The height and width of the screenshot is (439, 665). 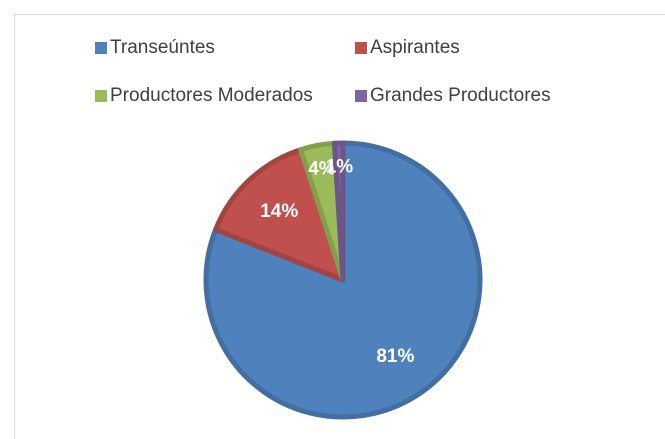 I want to click on legend-label: Transeúntes, so click(x=162, y=47).